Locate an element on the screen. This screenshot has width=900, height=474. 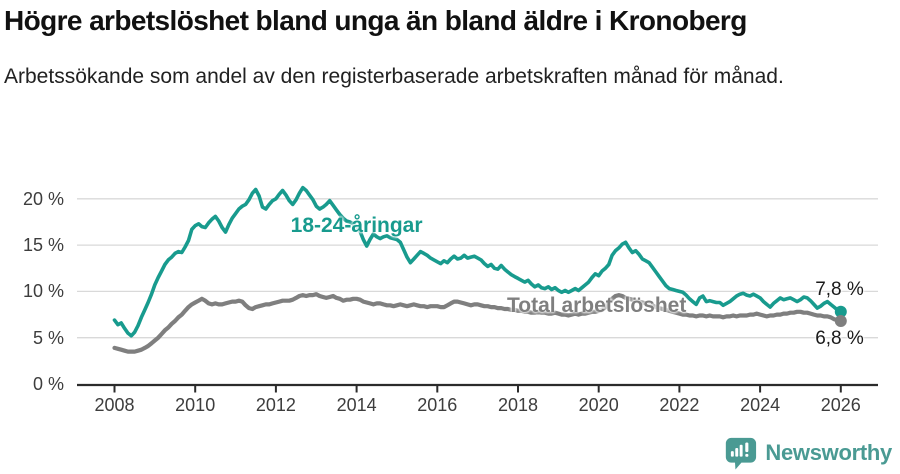
x-tick-label: 2026 is located at coordinates (840, 405).